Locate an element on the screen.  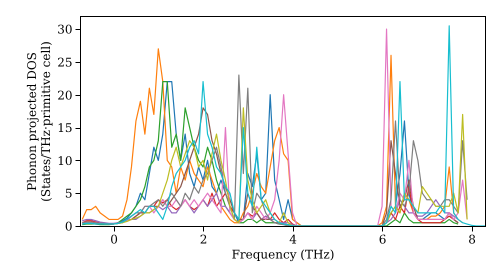
x-tick-label: 0 is located at coordinates (114, 239).